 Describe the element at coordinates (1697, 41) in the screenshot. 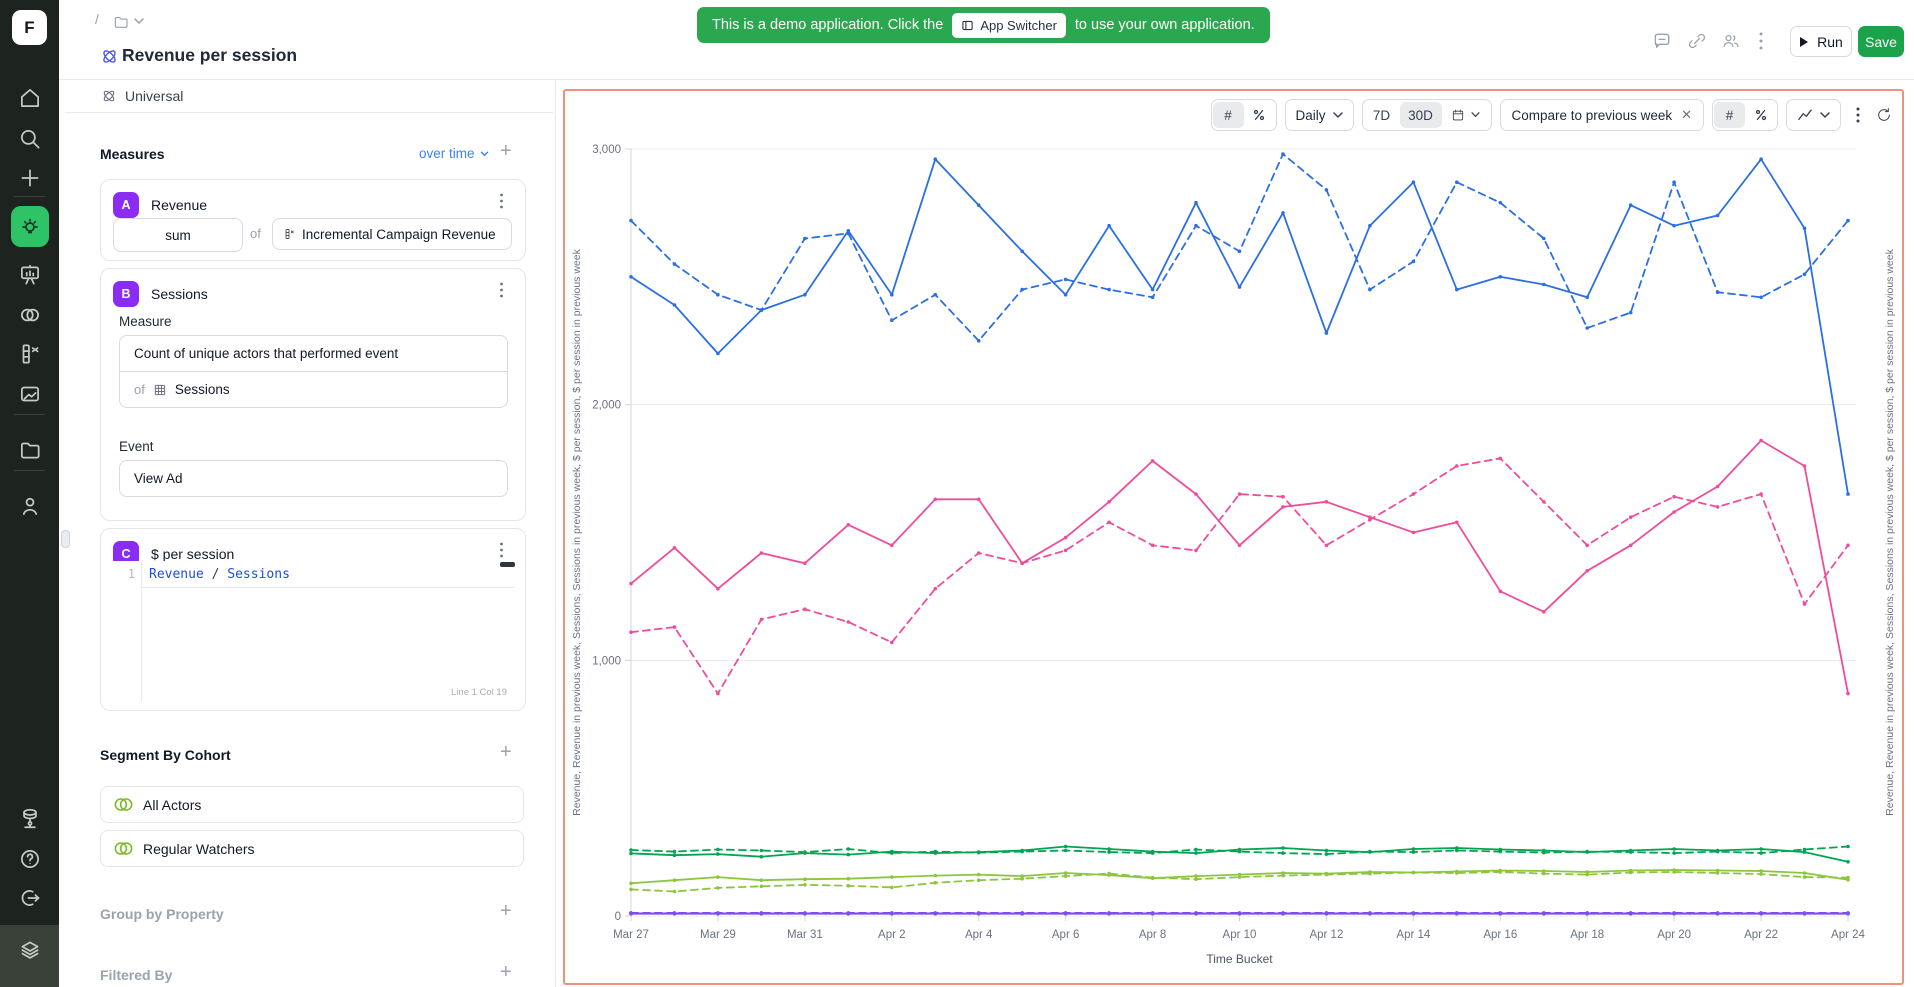

I see `share-link-icon` at that location.